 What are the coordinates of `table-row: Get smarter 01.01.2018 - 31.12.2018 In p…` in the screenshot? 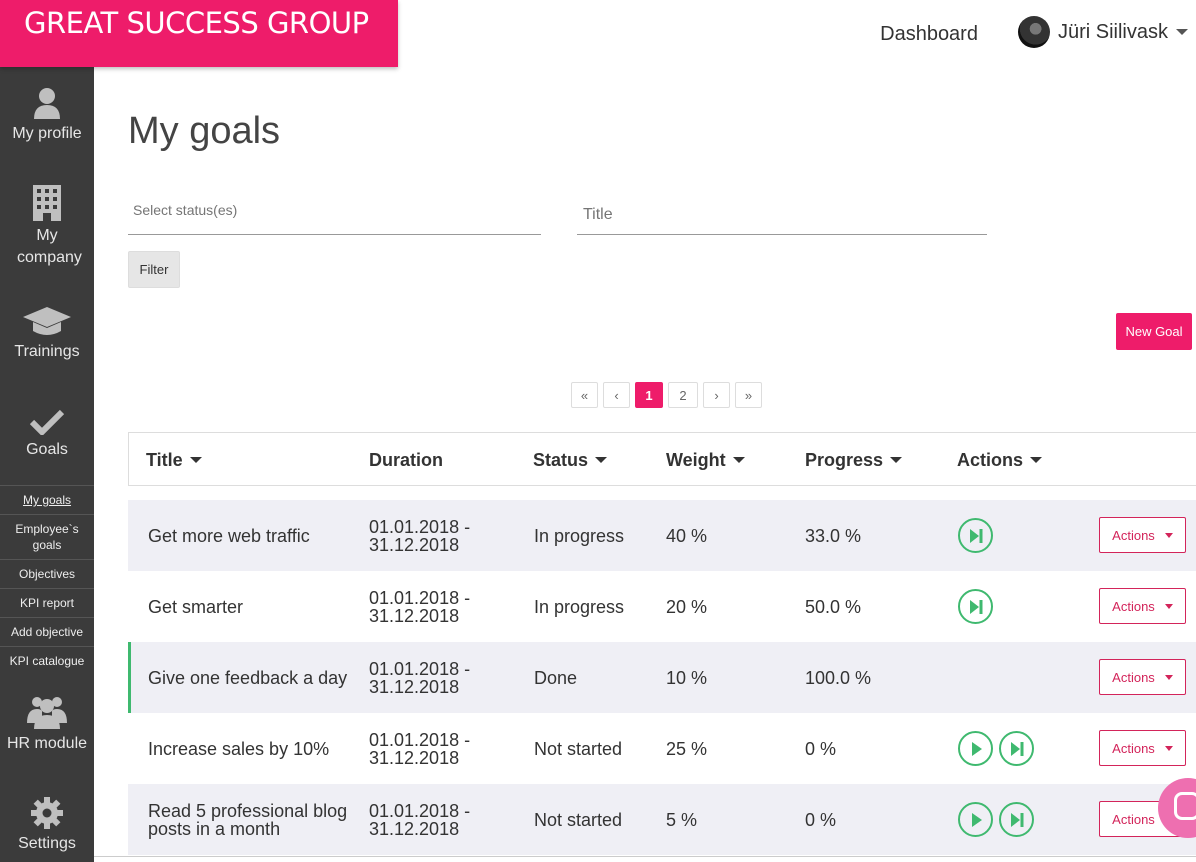 It's located at (662, 606).